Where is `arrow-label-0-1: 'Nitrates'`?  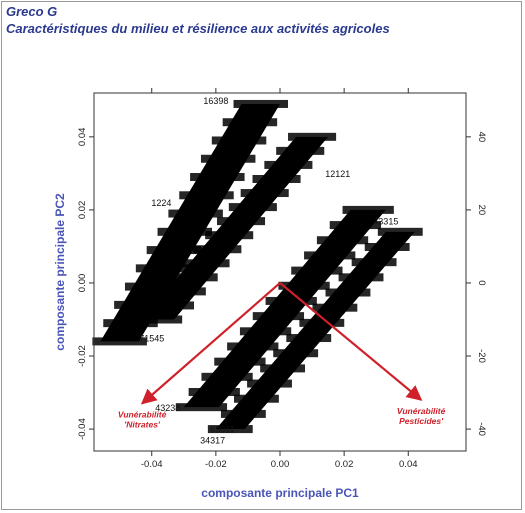 arrow-label-0-1: 'Nitrates' is located at coordinates (142, 425).